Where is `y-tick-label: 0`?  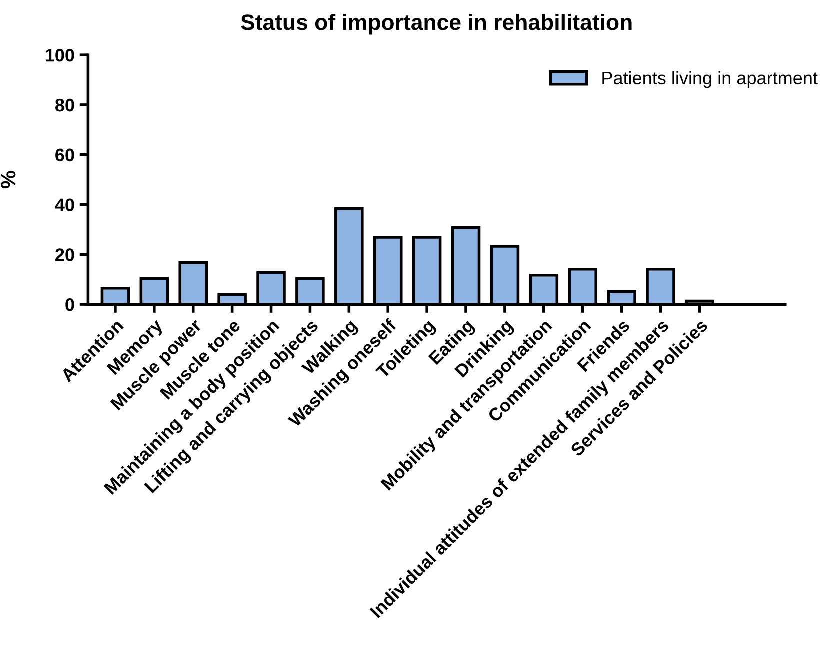
y-tick-label: 0 is located at coordinates (70, 305).